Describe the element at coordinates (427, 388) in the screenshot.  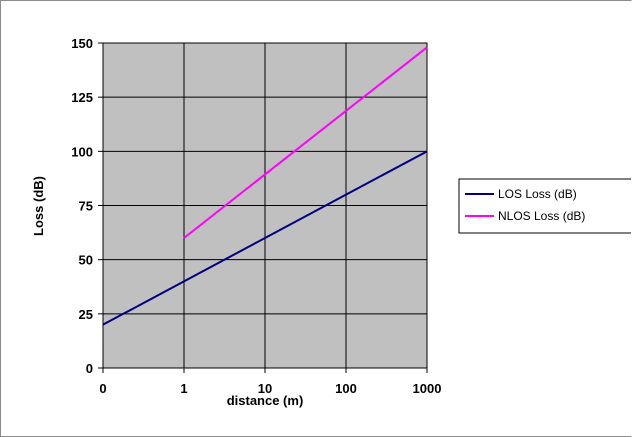
I see `x-tick-label: 1000` at that location.